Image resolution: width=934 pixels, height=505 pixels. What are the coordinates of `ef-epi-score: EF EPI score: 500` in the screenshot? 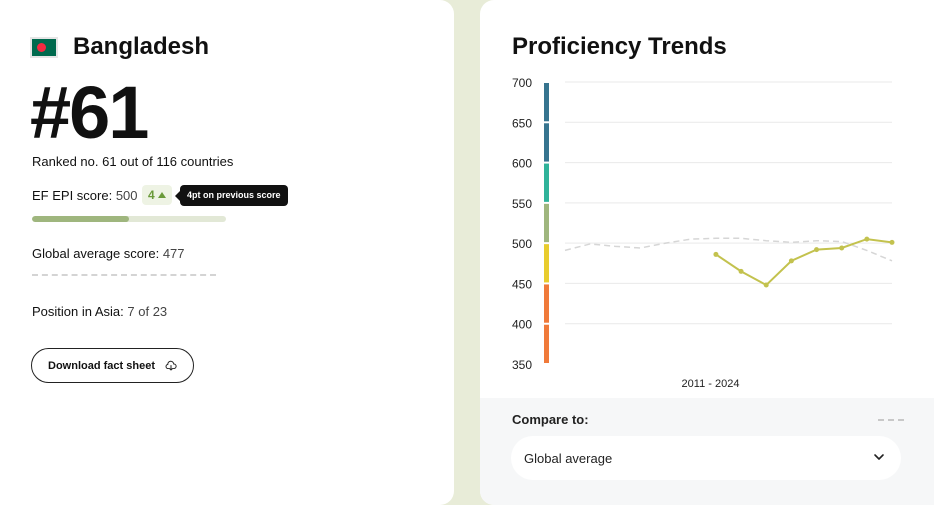 It's located at (85, 195).